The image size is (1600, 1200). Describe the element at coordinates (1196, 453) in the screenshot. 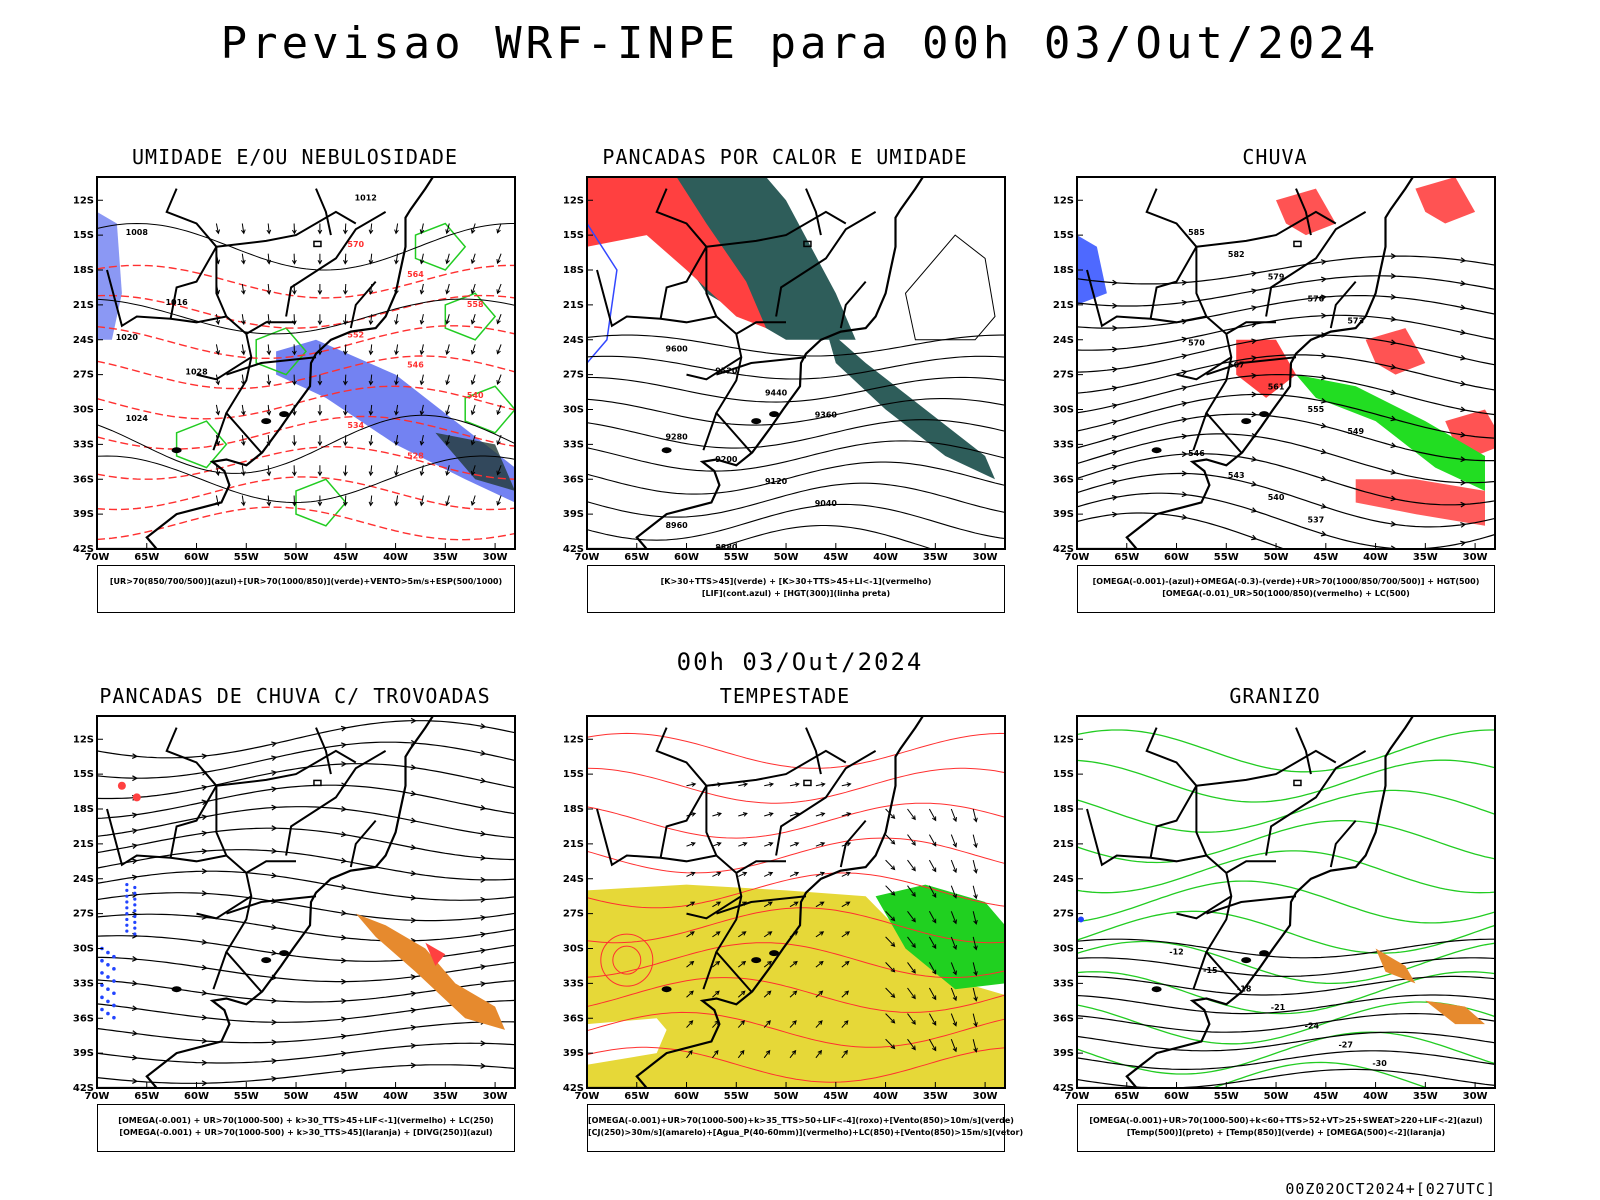

I see `contour-label: 546` at that location.